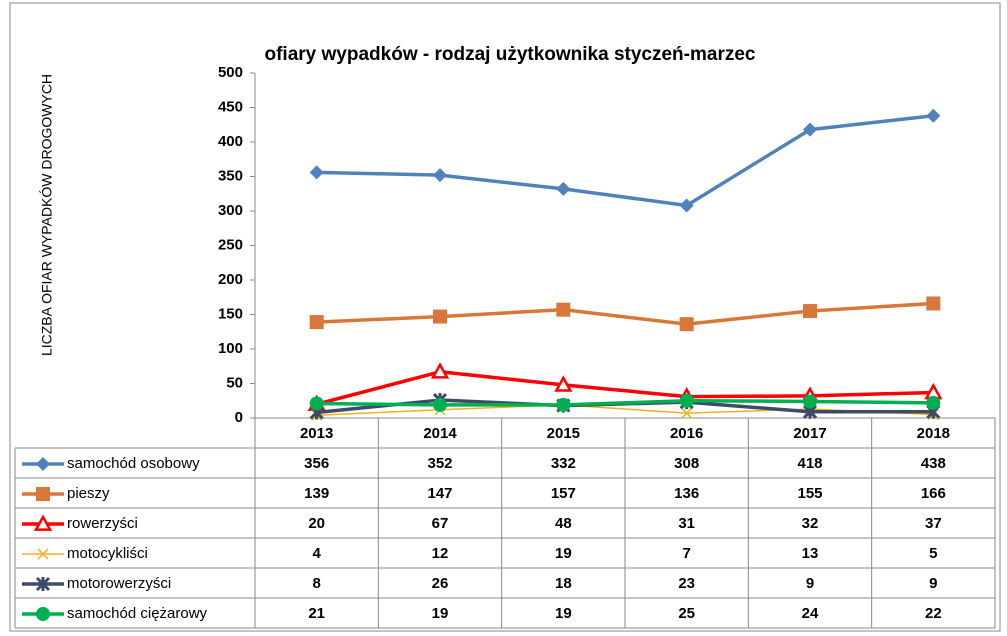 The width and height of the screenshot is (1007, 636). What do you see at coordinates (230, 244) in the screenshot?
I see `y-tick-label: 250` at bounding box center [230, 244].